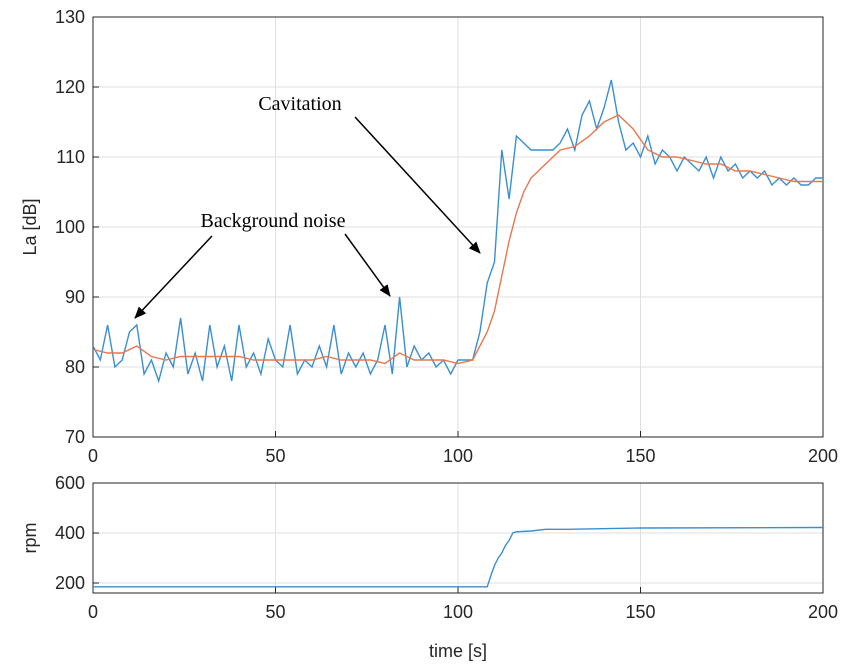 The height and width of the screenshot is (669, 845). Describe the element at coordinates (70, 157) in the screenshot. I see `y-tick-label: 110` at that location.